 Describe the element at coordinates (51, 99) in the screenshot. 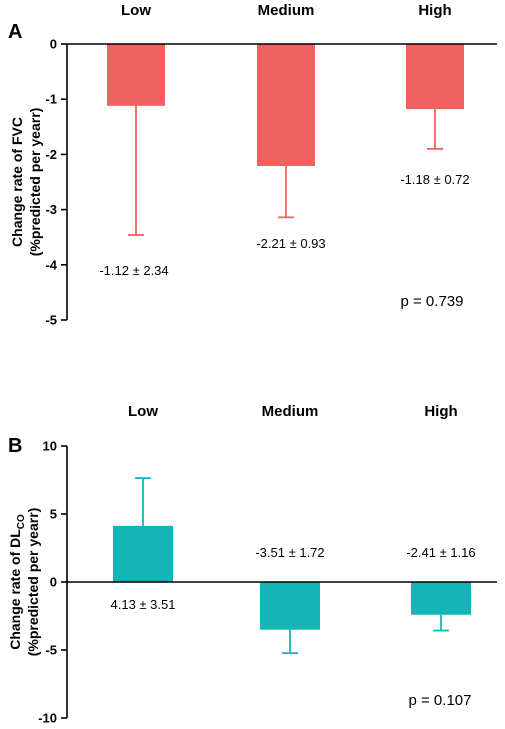

I see `panel-a-y-tick-label: -1` at that location.